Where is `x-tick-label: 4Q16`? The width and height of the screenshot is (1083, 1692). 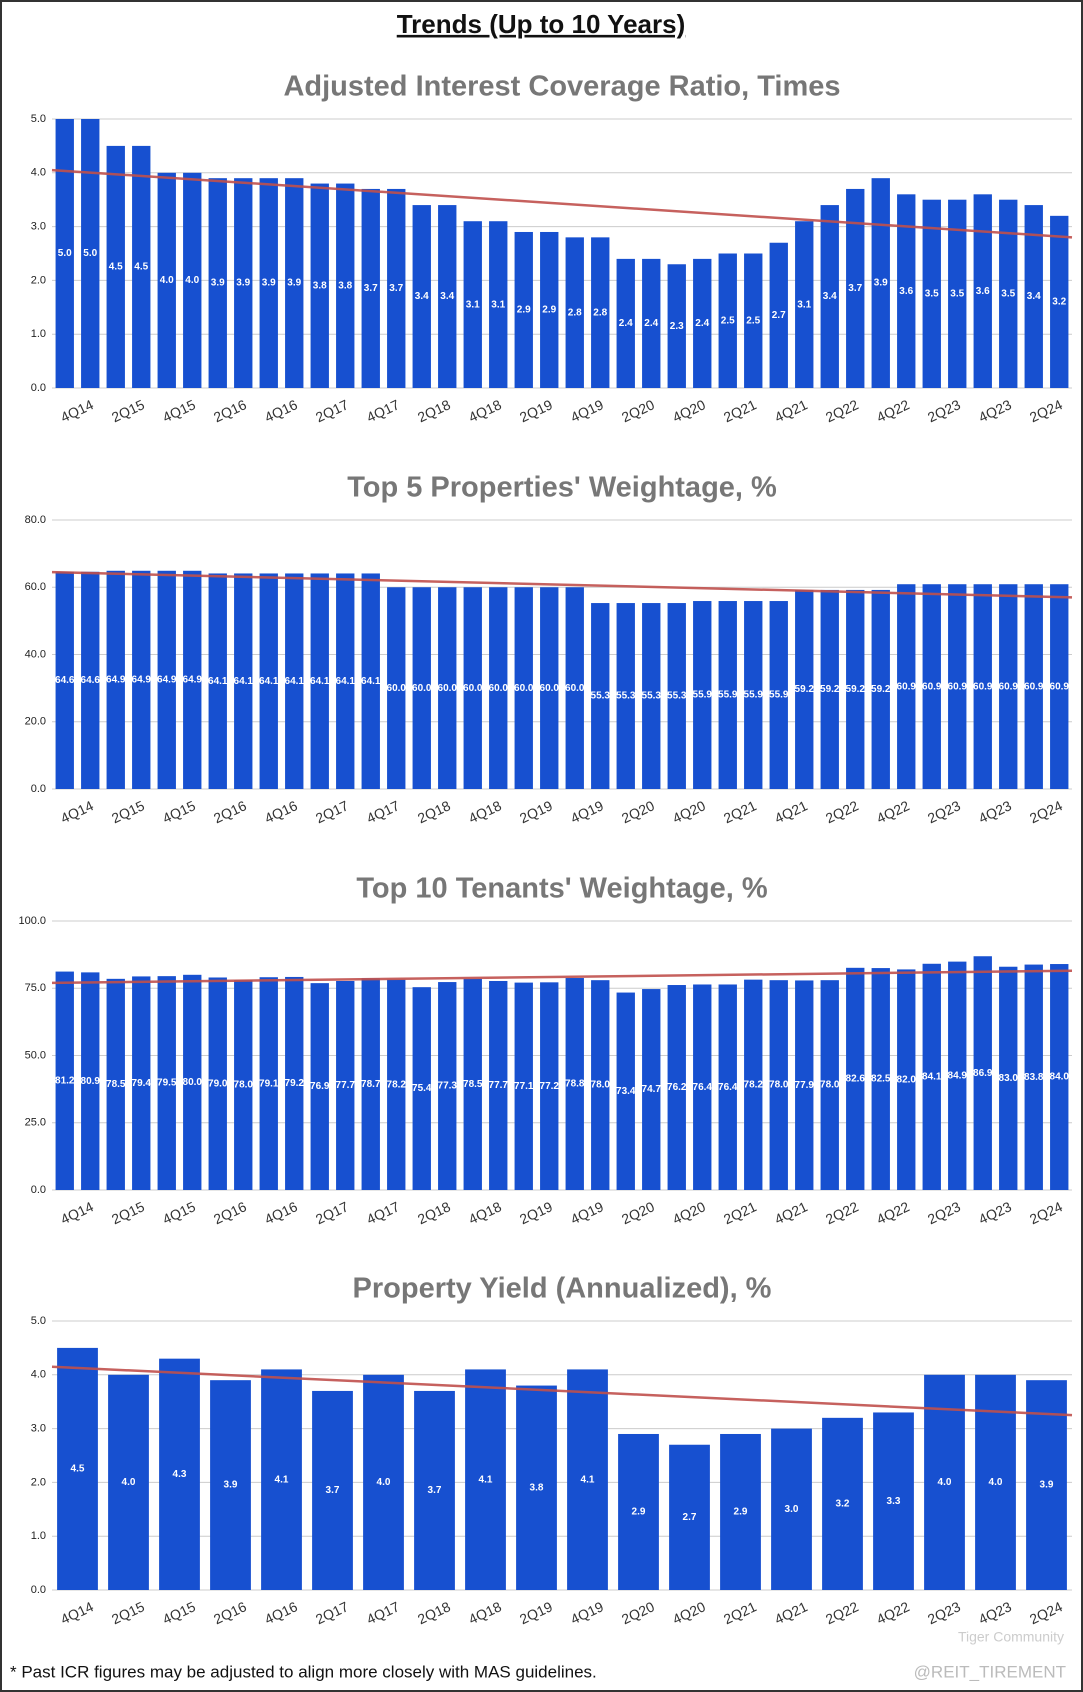 x-tick-label: 4Q16 is located at coordinates (281, 811).